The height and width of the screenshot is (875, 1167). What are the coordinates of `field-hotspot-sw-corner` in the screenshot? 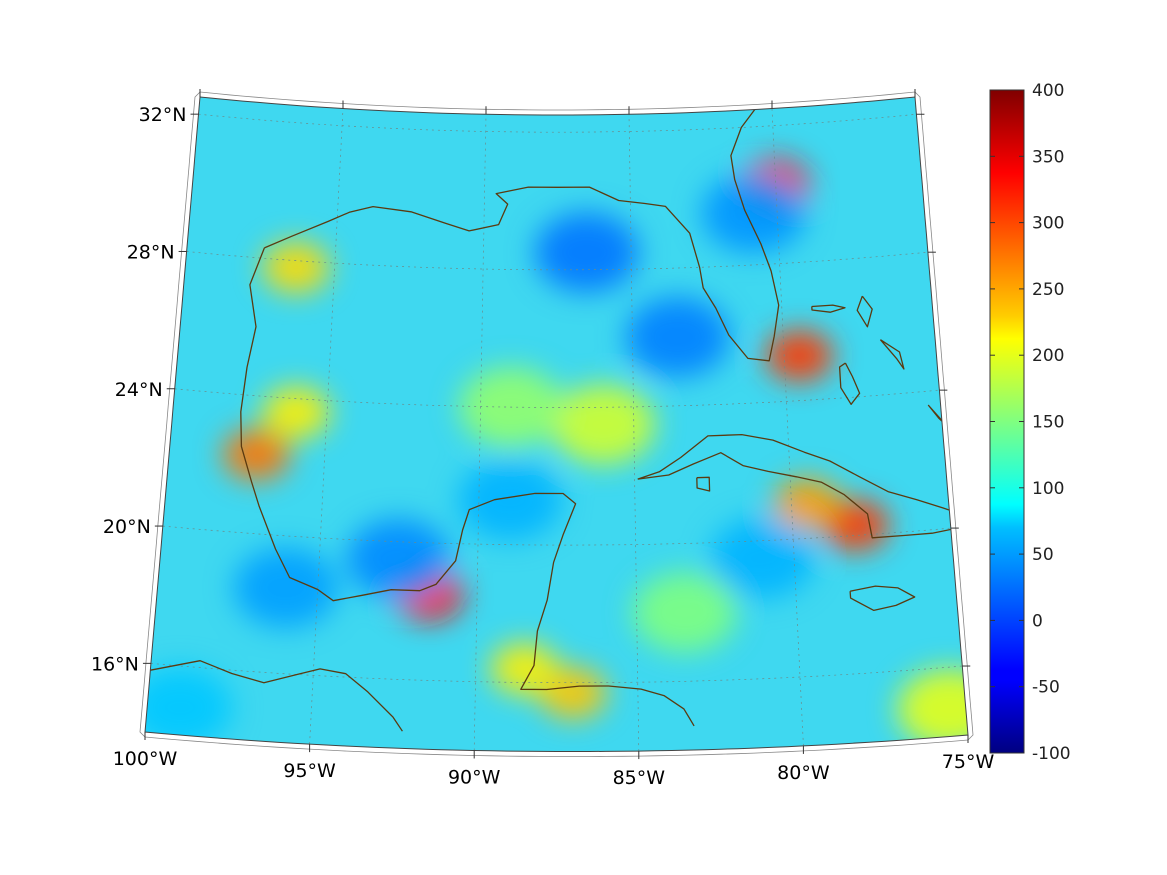 It's located at (189, 707).